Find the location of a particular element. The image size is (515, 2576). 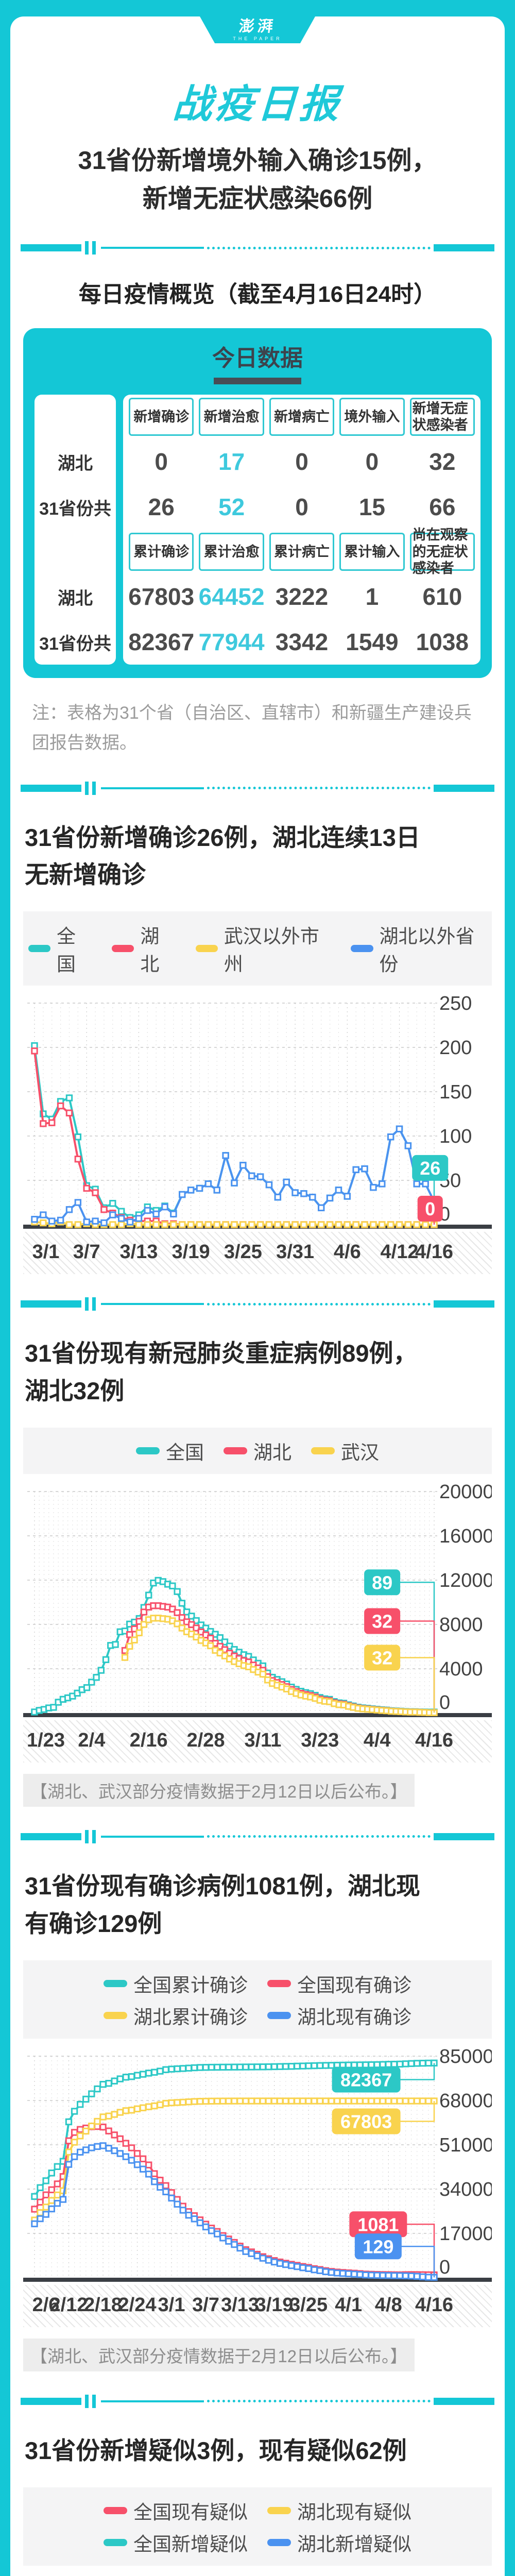

chart3-note: 【湖北、武汉部分疫情数据于2月12日以后公布。】 is located at coordinates (219, 2354).